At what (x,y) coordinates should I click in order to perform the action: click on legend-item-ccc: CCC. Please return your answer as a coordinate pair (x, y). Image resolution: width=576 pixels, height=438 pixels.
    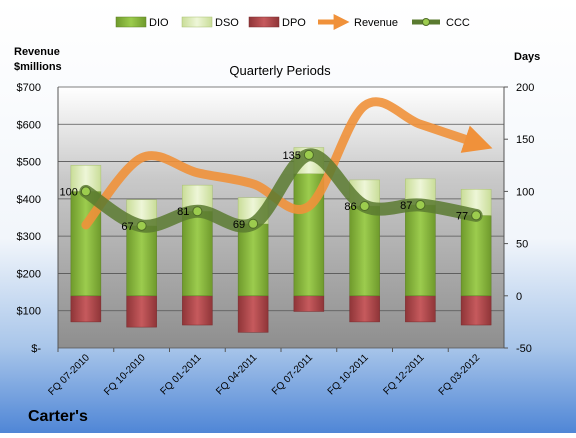
    Looking at the image, I should click on (441, 23).